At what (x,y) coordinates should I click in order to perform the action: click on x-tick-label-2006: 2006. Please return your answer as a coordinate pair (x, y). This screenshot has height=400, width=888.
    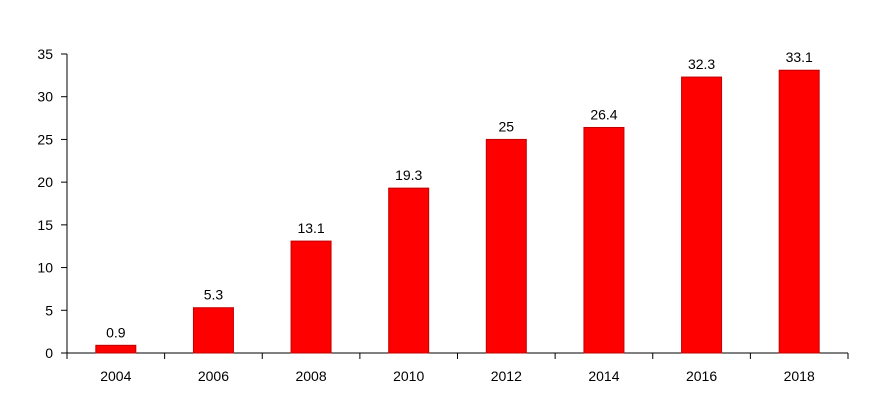
    Looking at the image, I should click on (213, 376).